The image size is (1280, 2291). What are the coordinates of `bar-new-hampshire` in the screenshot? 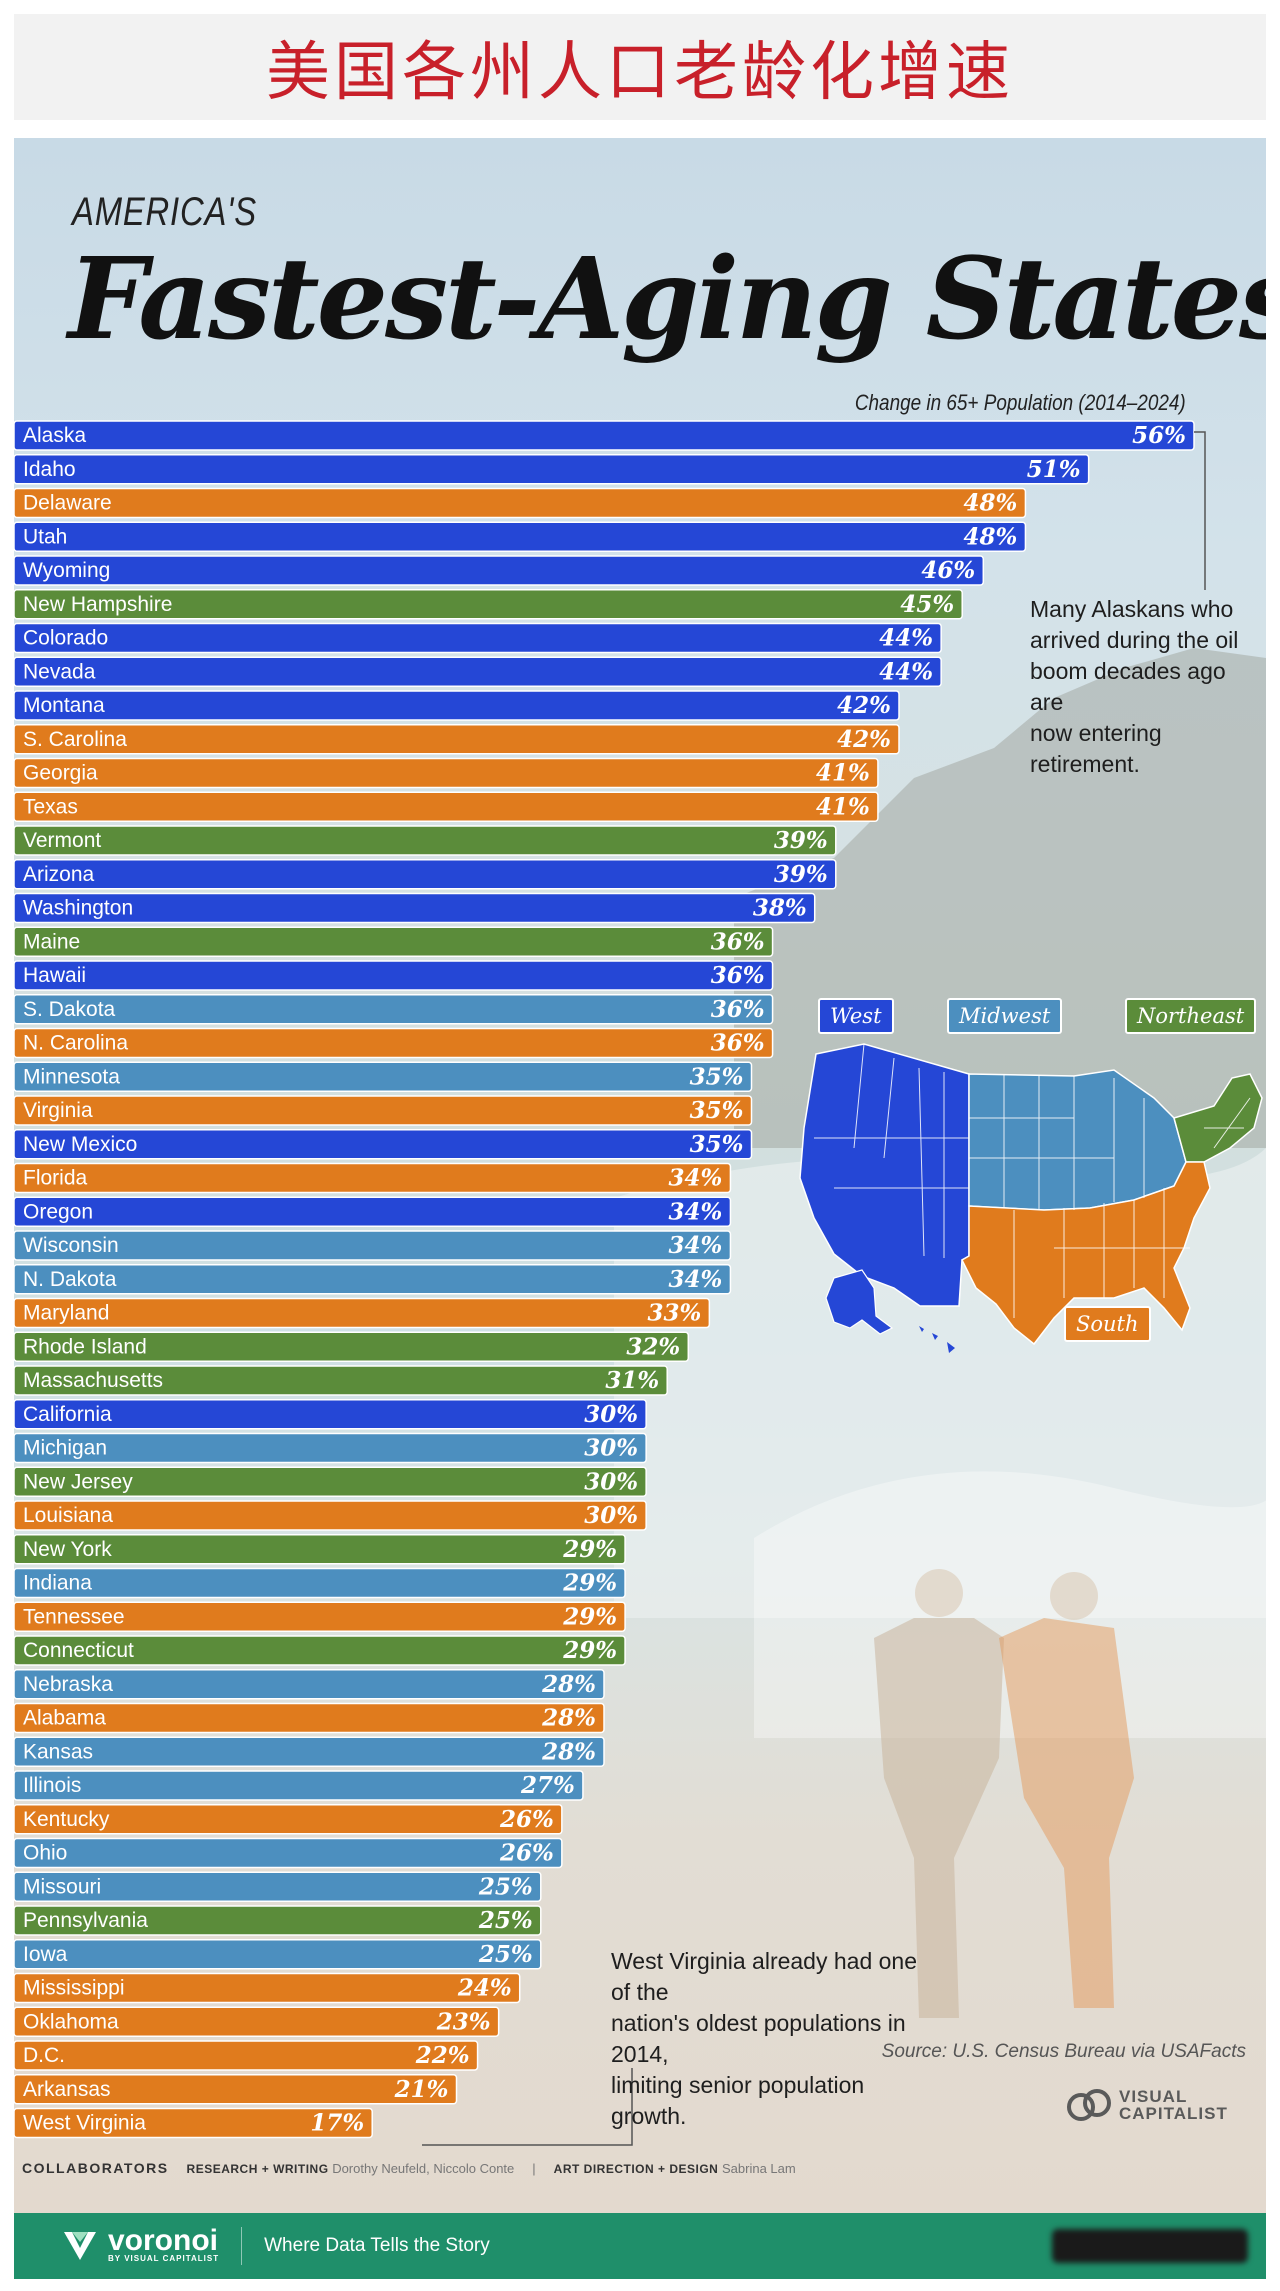 It's located at (488, 604).